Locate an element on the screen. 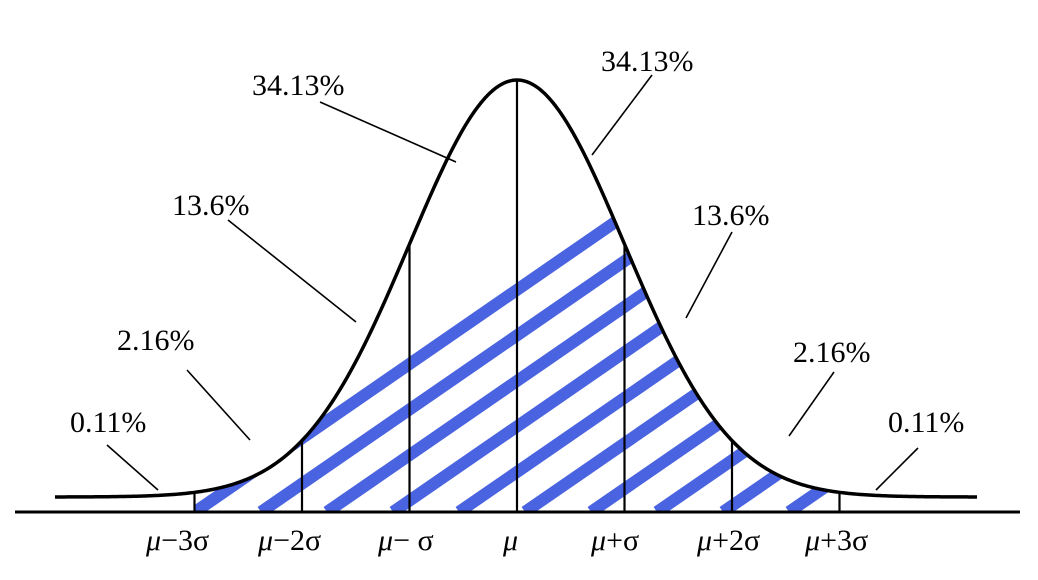  tick-mu-minus-3sigma: μ−3σ is located at coordinates (177, 540).